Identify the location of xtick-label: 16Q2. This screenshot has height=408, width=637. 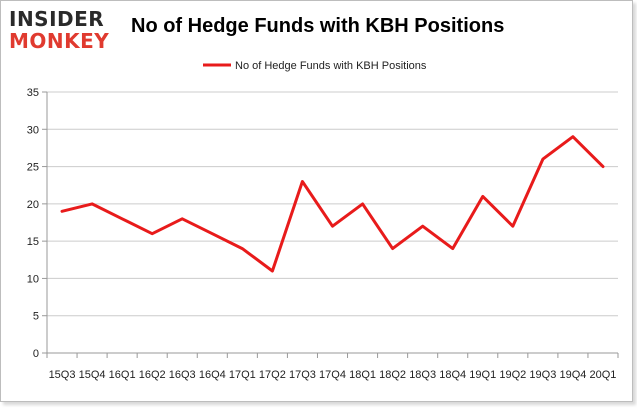
(152, 375).